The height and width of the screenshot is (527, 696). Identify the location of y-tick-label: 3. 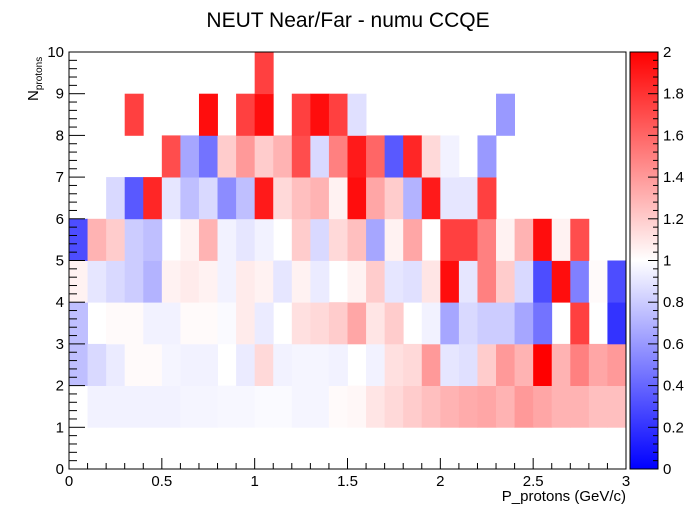
(60, 344).